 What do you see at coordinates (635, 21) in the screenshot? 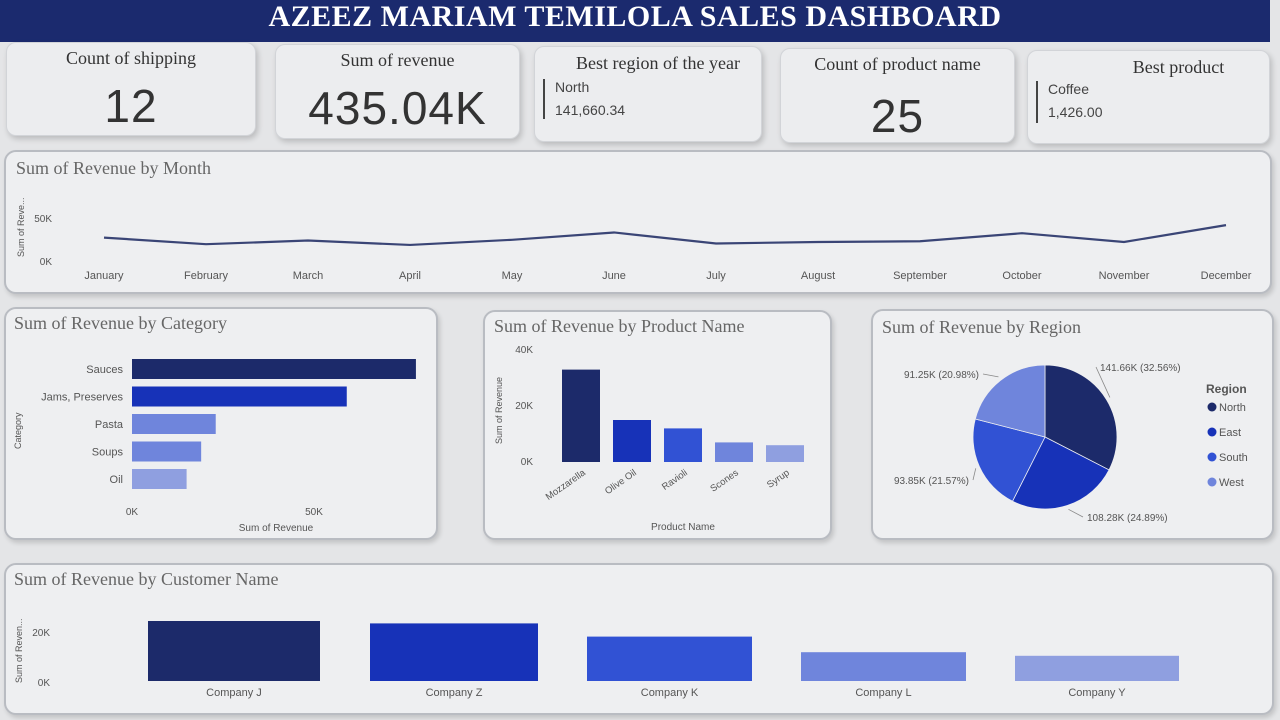
I see `dashboard-title: AZEEZ MARIAM TEMILOLA SALES DASHBOARD` at bounding box center [635, 21].